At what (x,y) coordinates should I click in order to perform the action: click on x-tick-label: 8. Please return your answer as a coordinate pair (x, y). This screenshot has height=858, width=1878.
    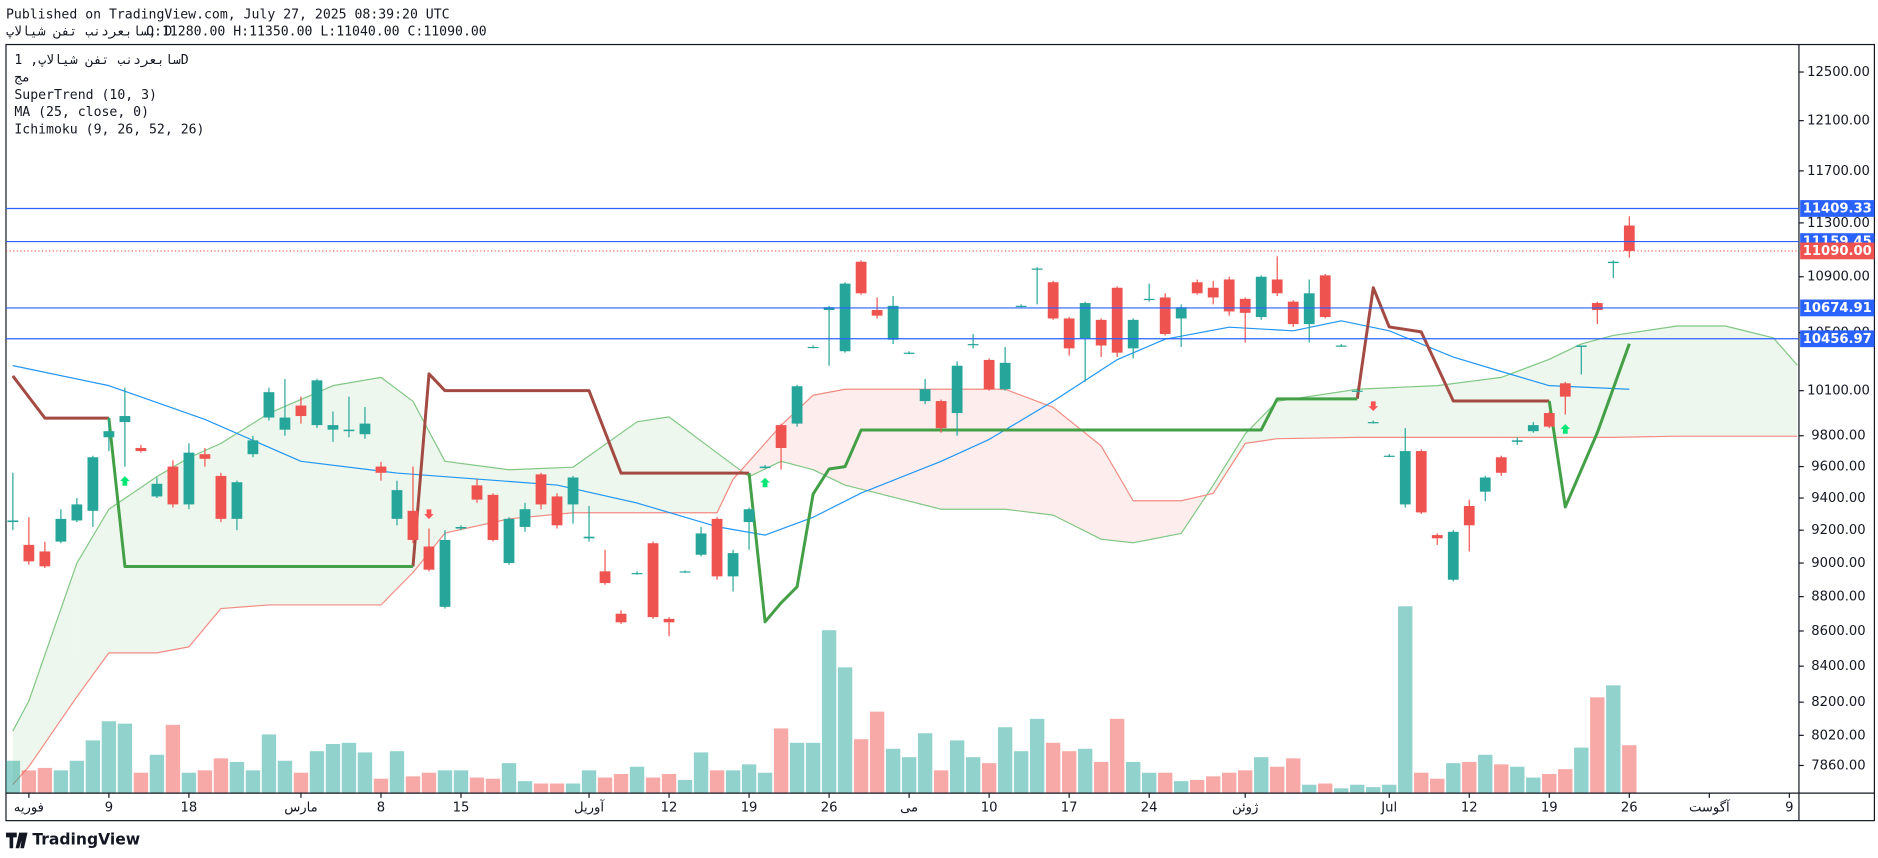
    Looking at the image, I should click on (381, 807).